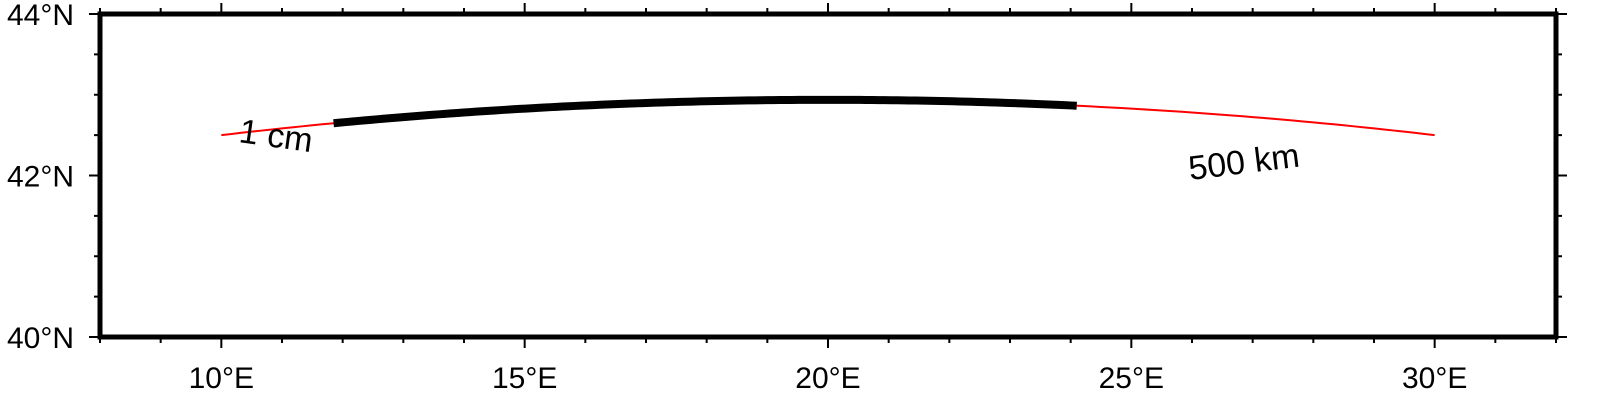  I want to click on end-distance-label: 500 km, so click(1243, 162).